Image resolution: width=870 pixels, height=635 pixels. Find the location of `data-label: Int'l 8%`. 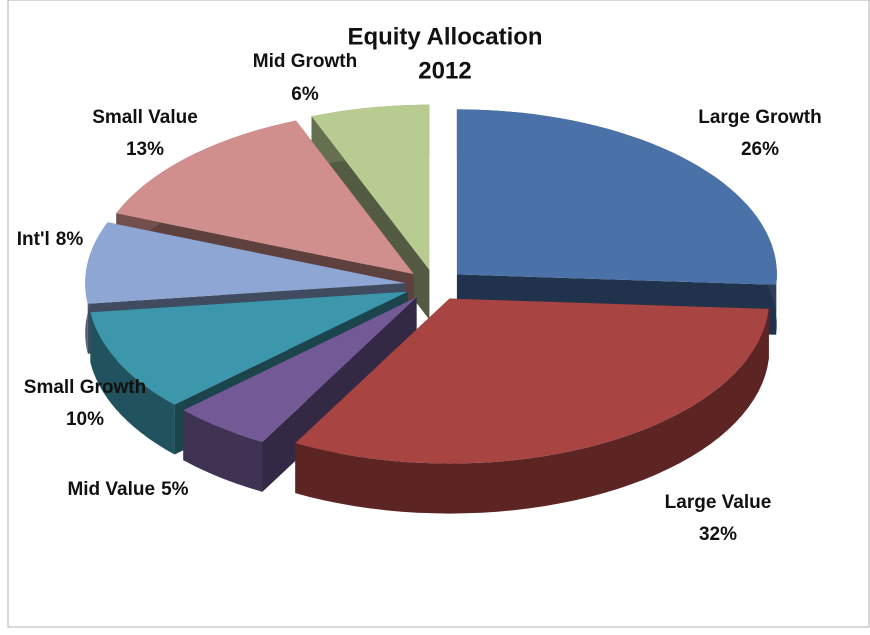

data-label: Int'l 8% is located at coordinates (50, 239).